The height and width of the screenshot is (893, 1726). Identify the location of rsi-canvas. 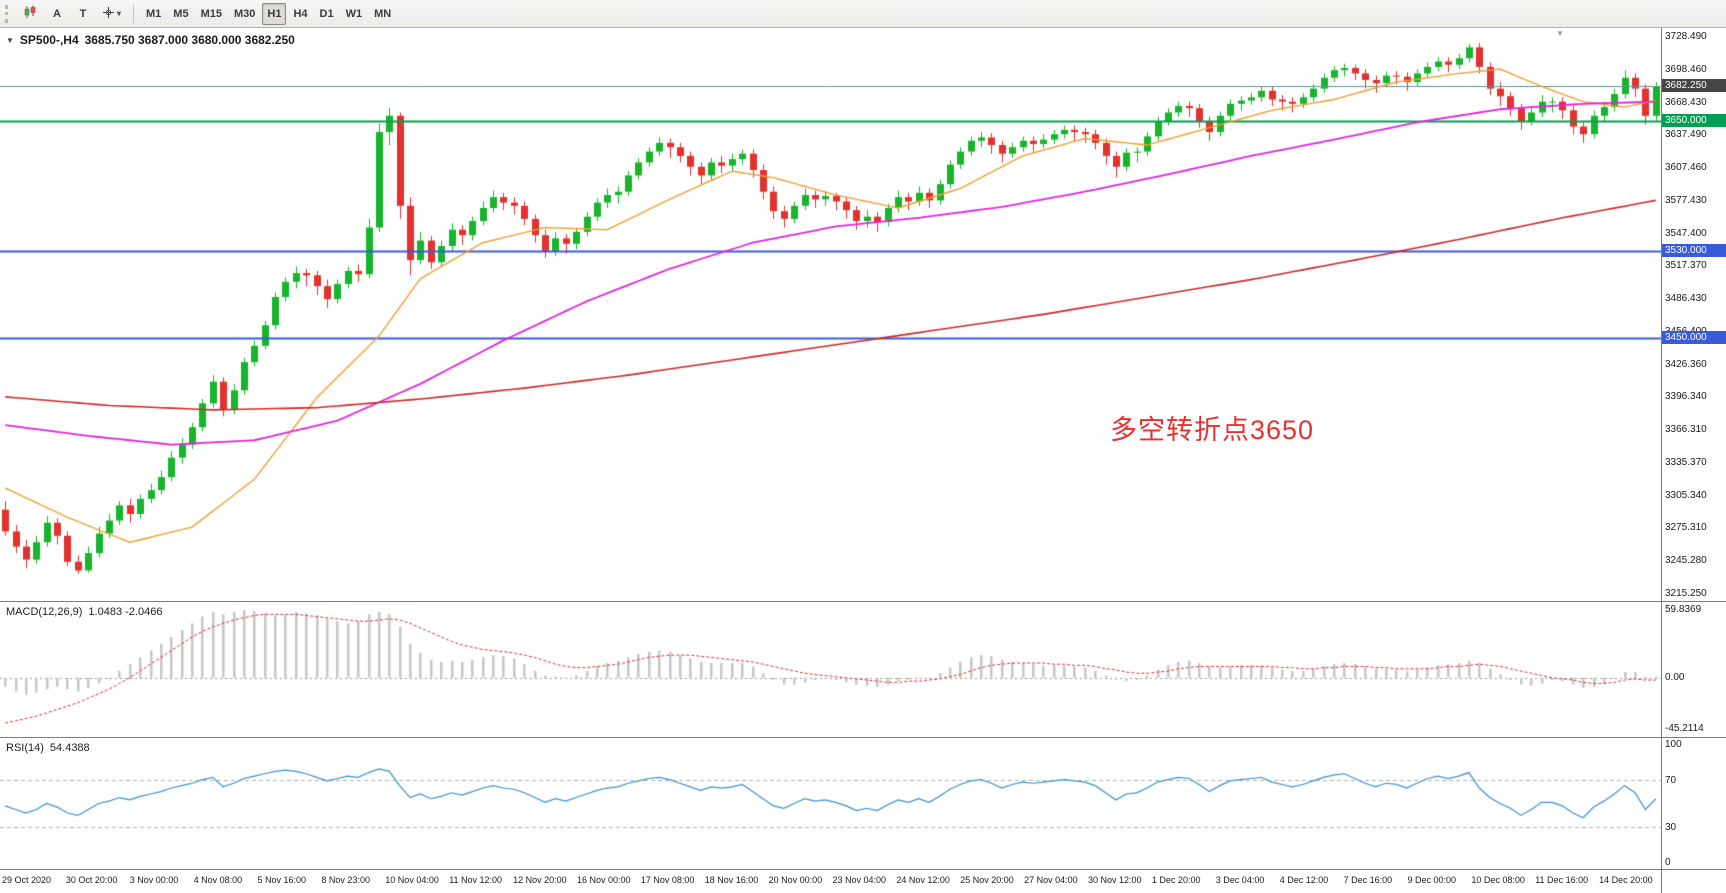
(830, 803).